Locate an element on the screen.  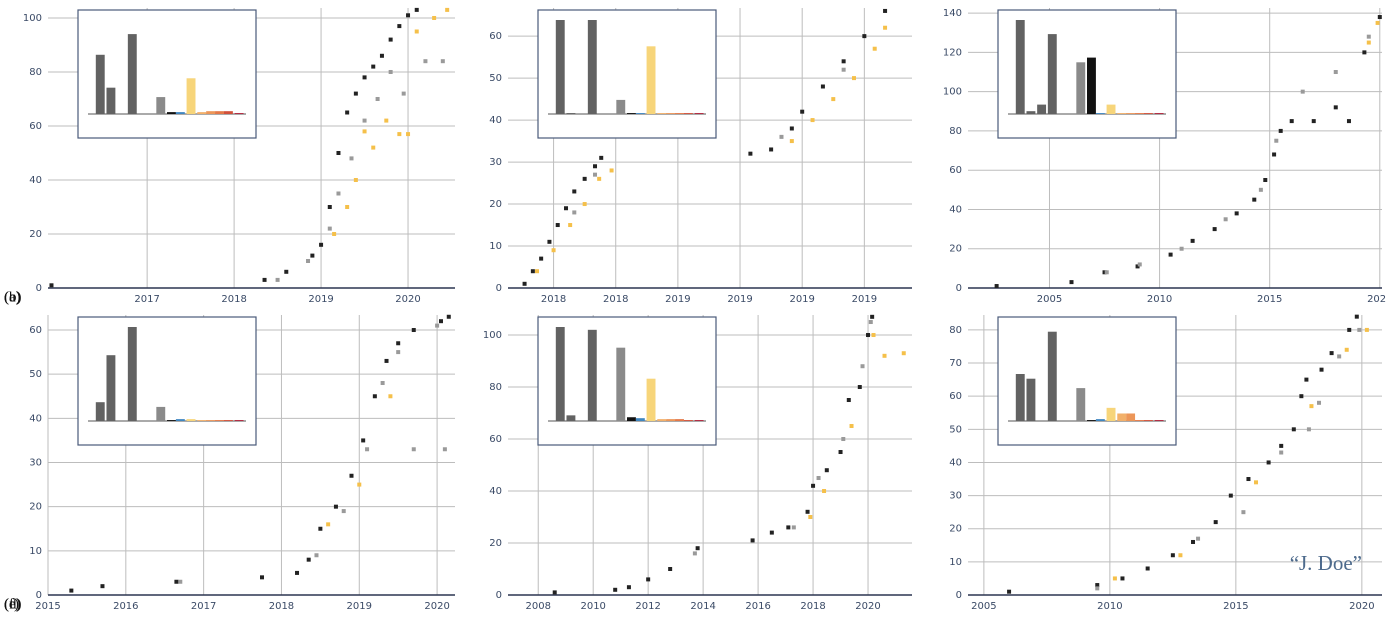
panel-label: (d) is located at coordinates (13, 604).